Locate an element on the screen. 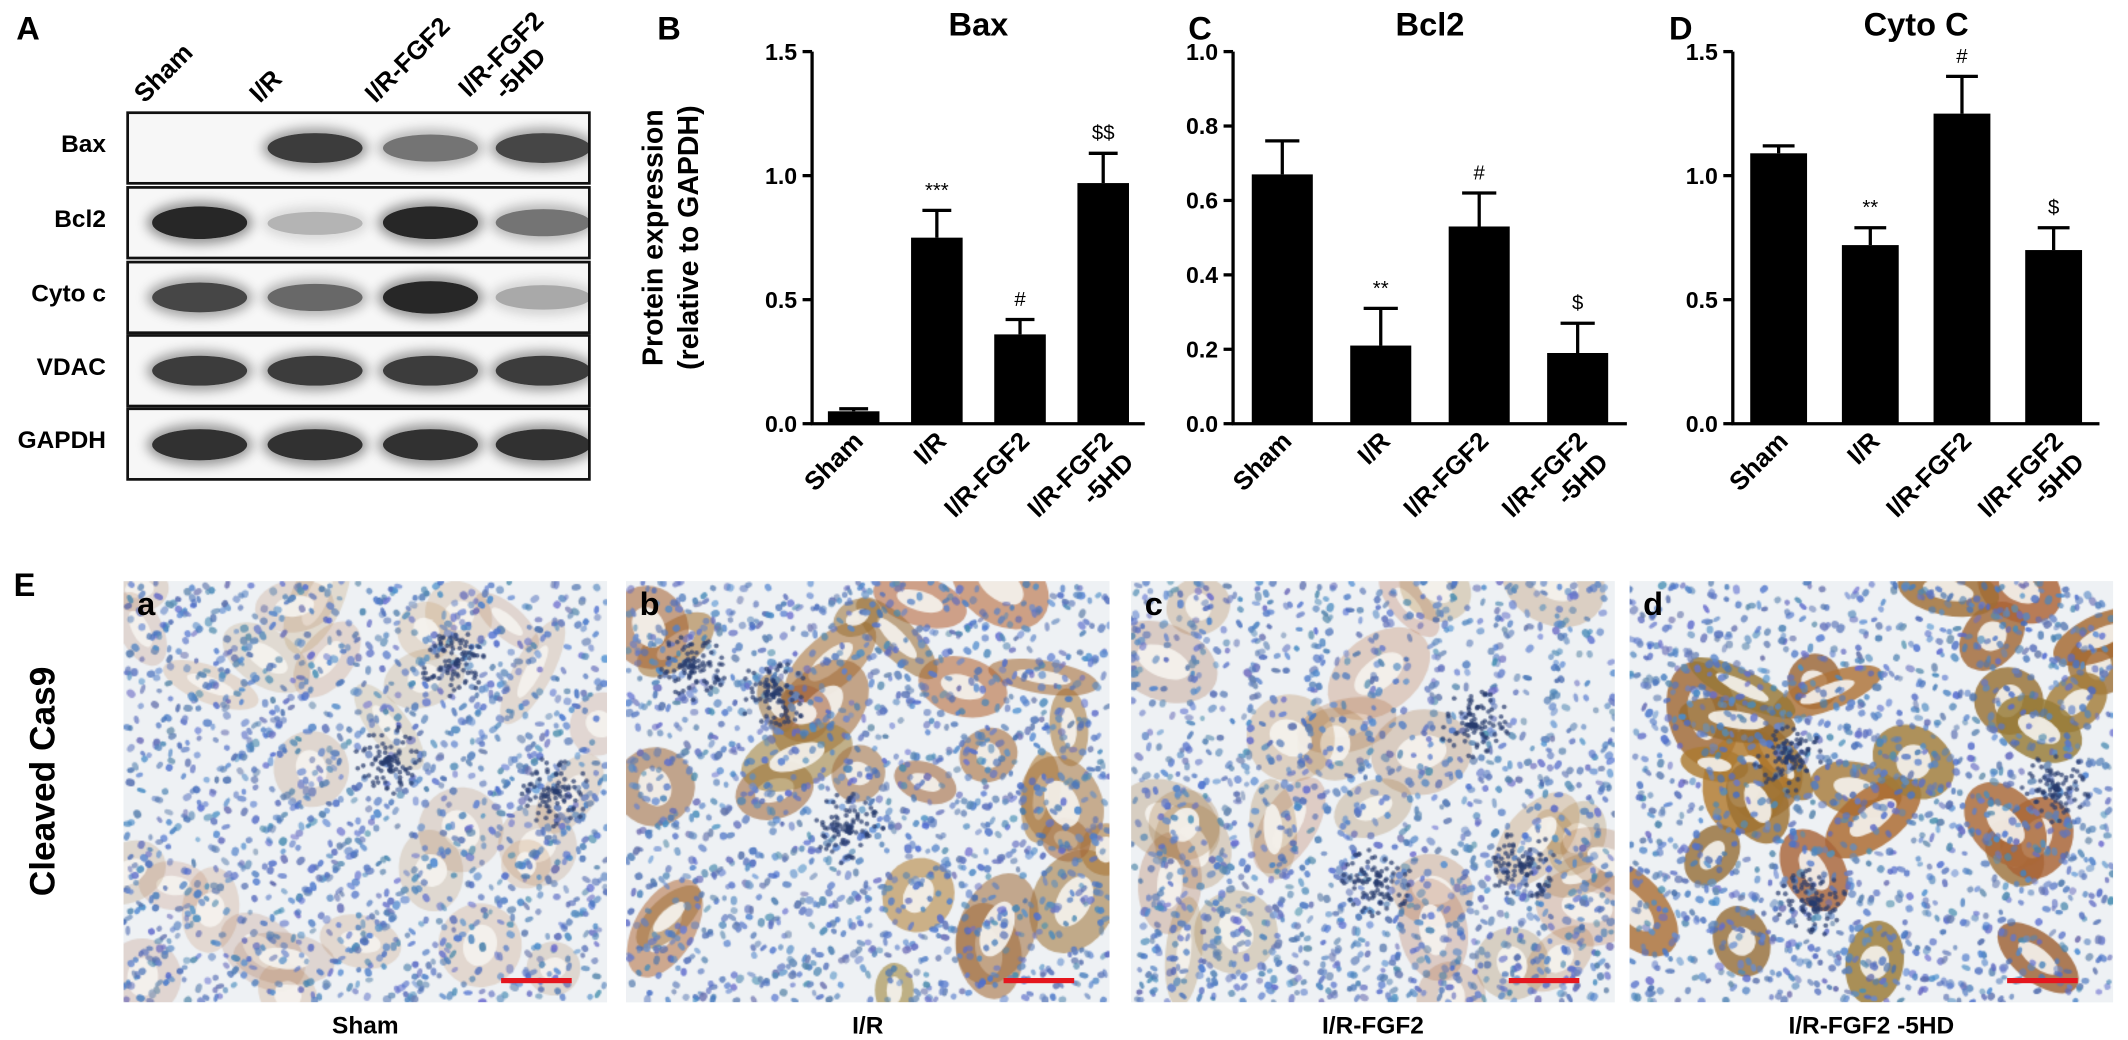 The image size is (2128, 1040). chart-title: Bax is located at coordinates (979, 23).